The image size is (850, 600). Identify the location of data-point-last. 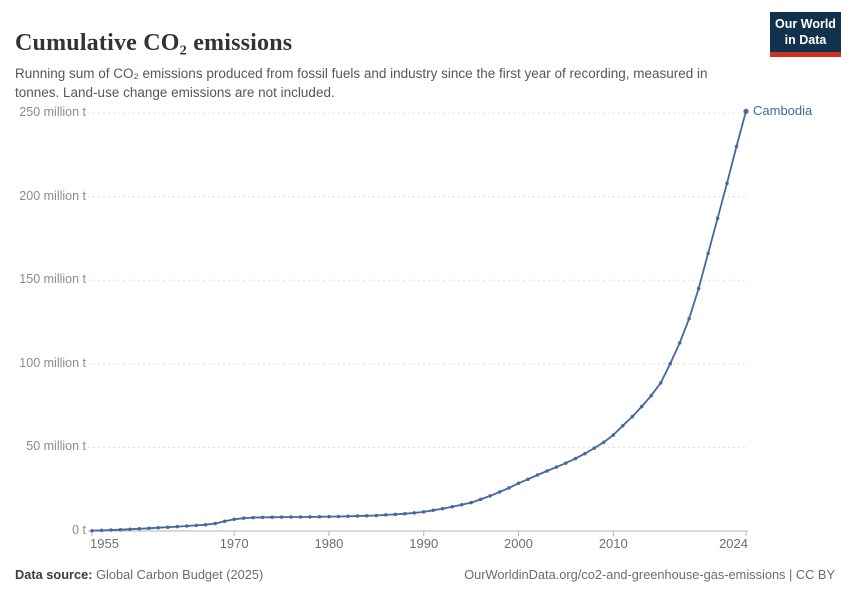
(746, 111).